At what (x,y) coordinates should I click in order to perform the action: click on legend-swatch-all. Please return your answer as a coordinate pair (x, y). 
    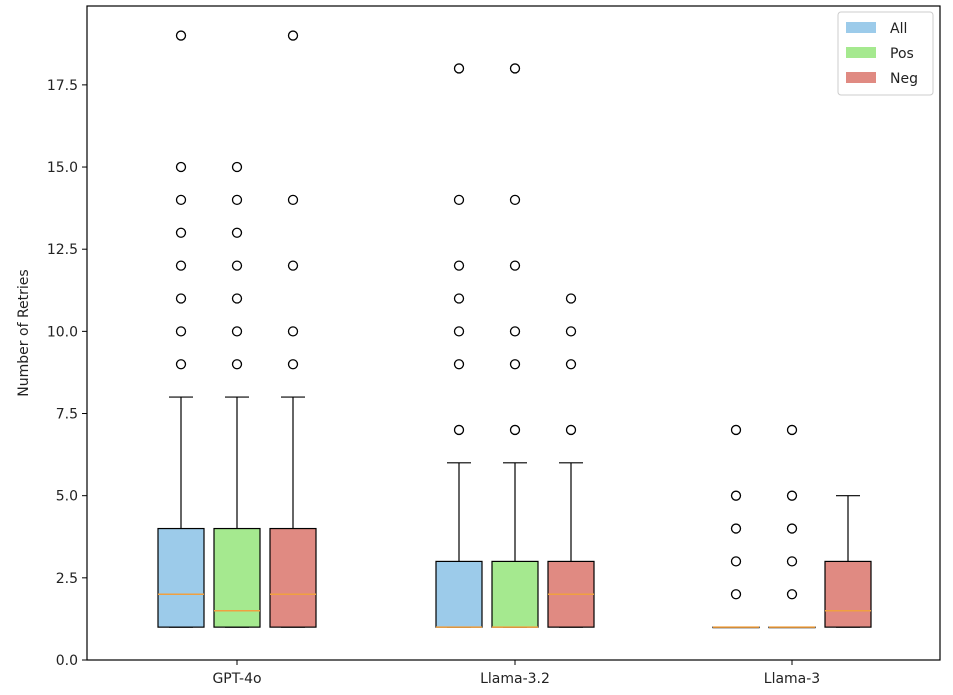
    Looking at the image, I should click on (861, 27).